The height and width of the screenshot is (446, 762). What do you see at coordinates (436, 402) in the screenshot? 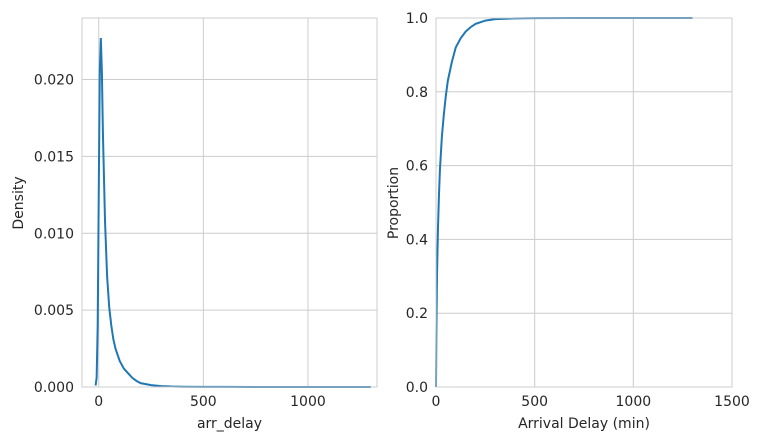
I see `ecdf-x-tick-label: 0` at bounding box center [436, 402].